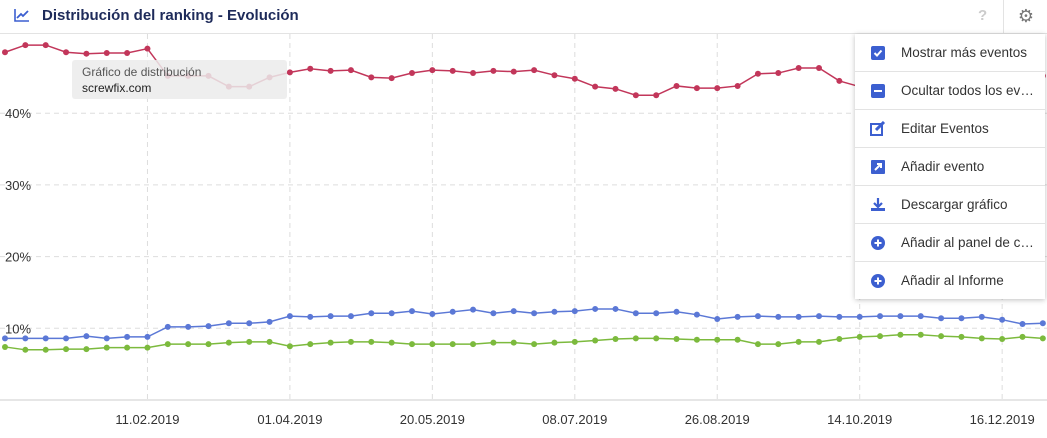 The height and width of the screenshot is (438, 1047). I want to click on menu-item-label: Editar Eventos, so click(945, 128).